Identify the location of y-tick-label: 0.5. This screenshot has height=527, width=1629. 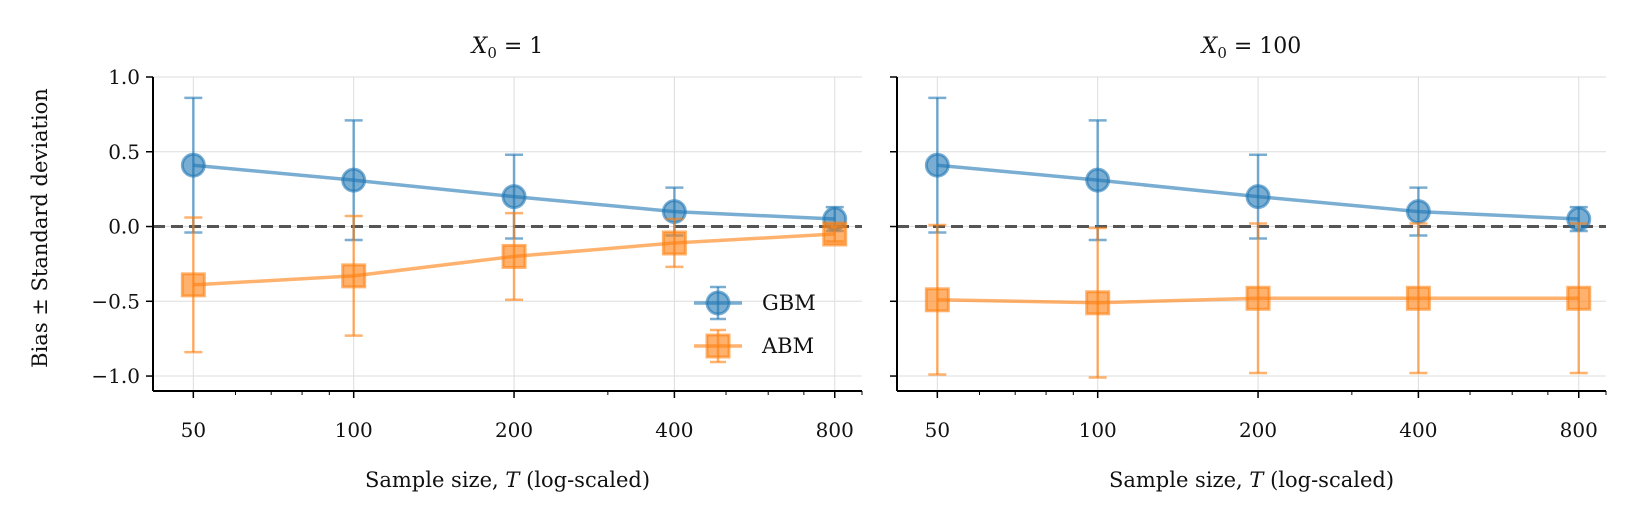
(124, 152).